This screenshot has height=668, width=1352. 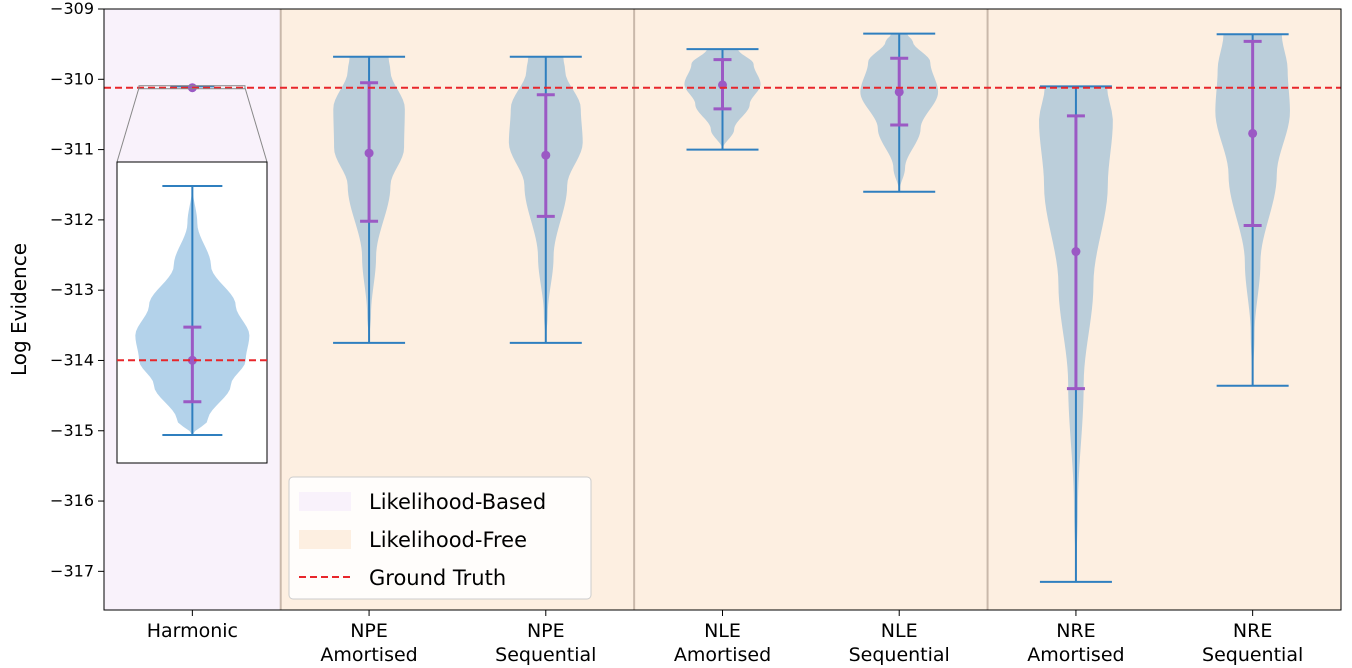 I want to click on harmonic-inset, so click(x=192, y=274).